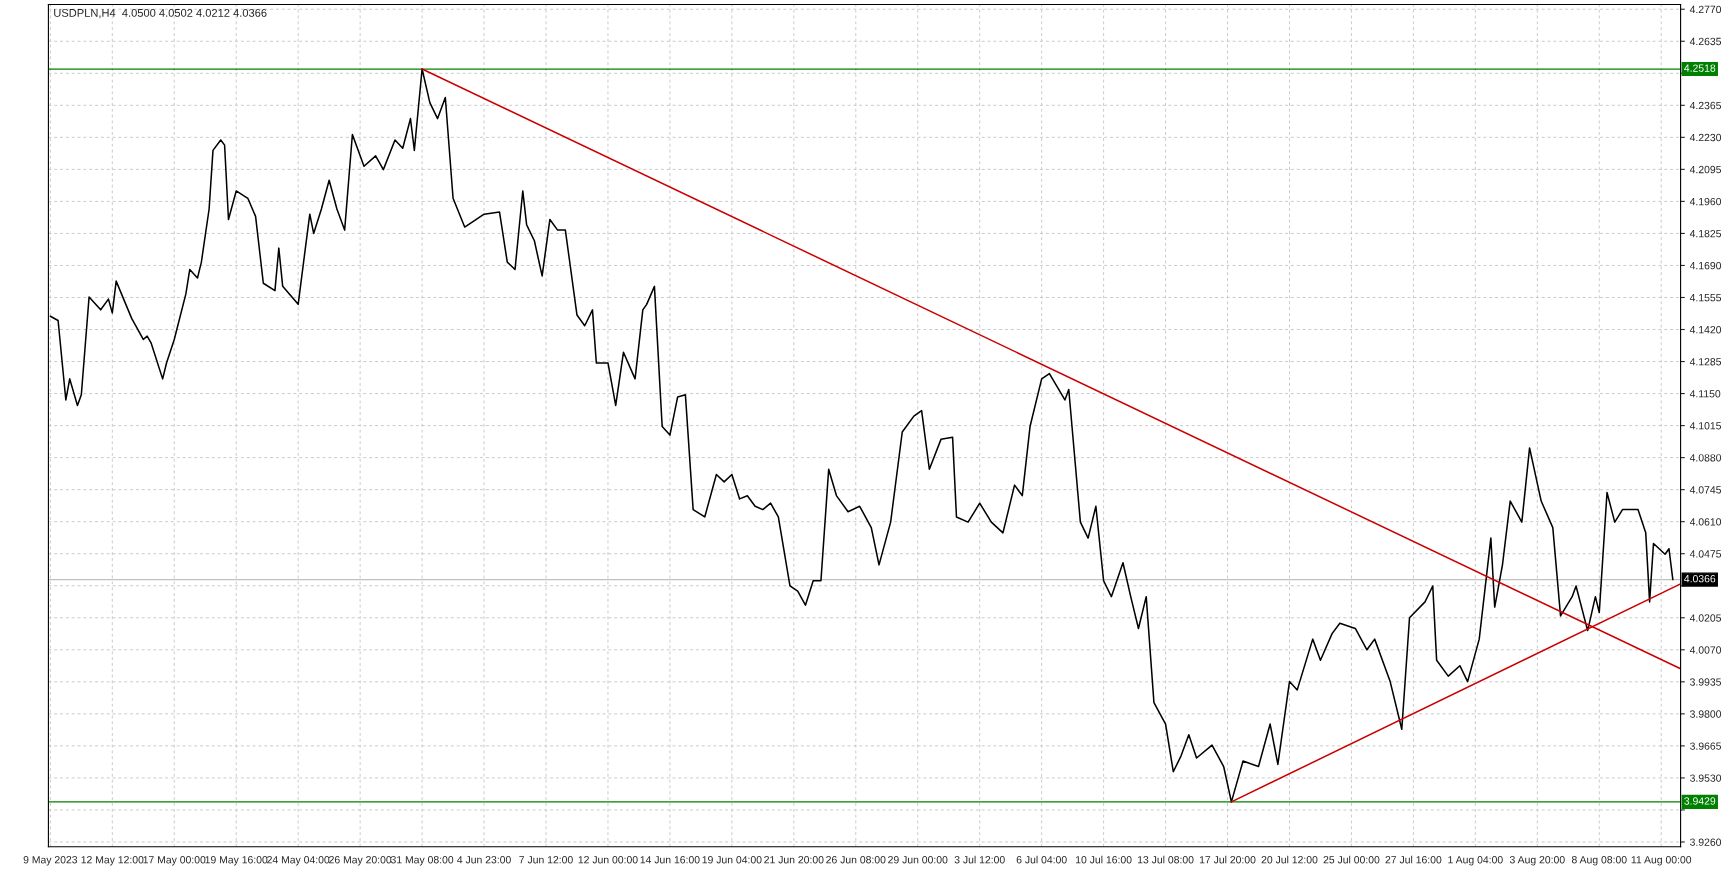 The width and height of the screenshot is (1729, 896). I want to click on x-tick-label: 31 May 08:00, so click(422, 861).